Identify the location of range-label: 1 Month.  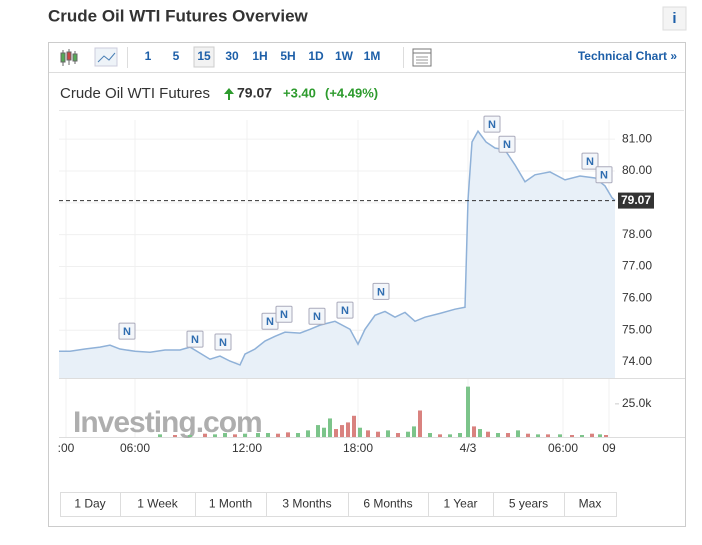
(230, 504).